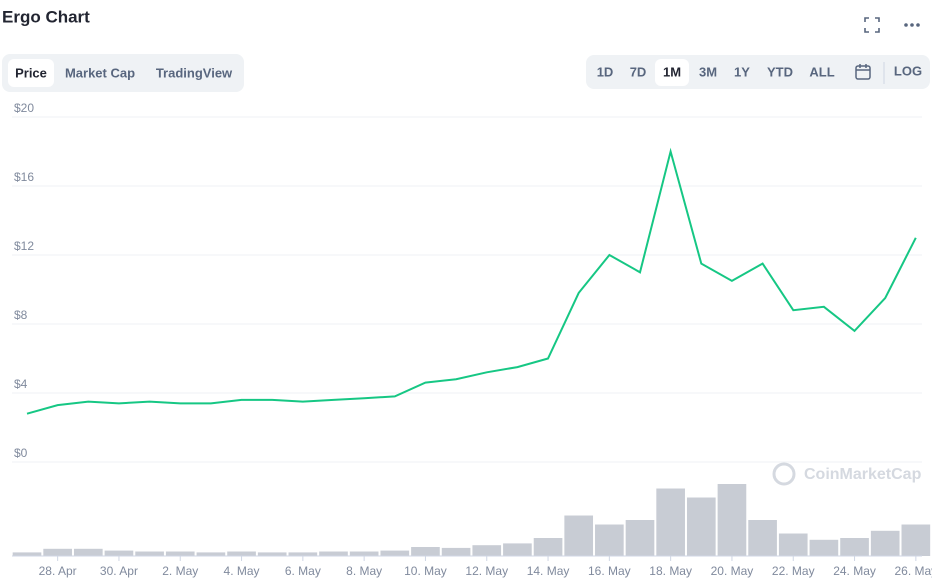  I want to click on x-tick-label: 4. May, so click(242, 571).